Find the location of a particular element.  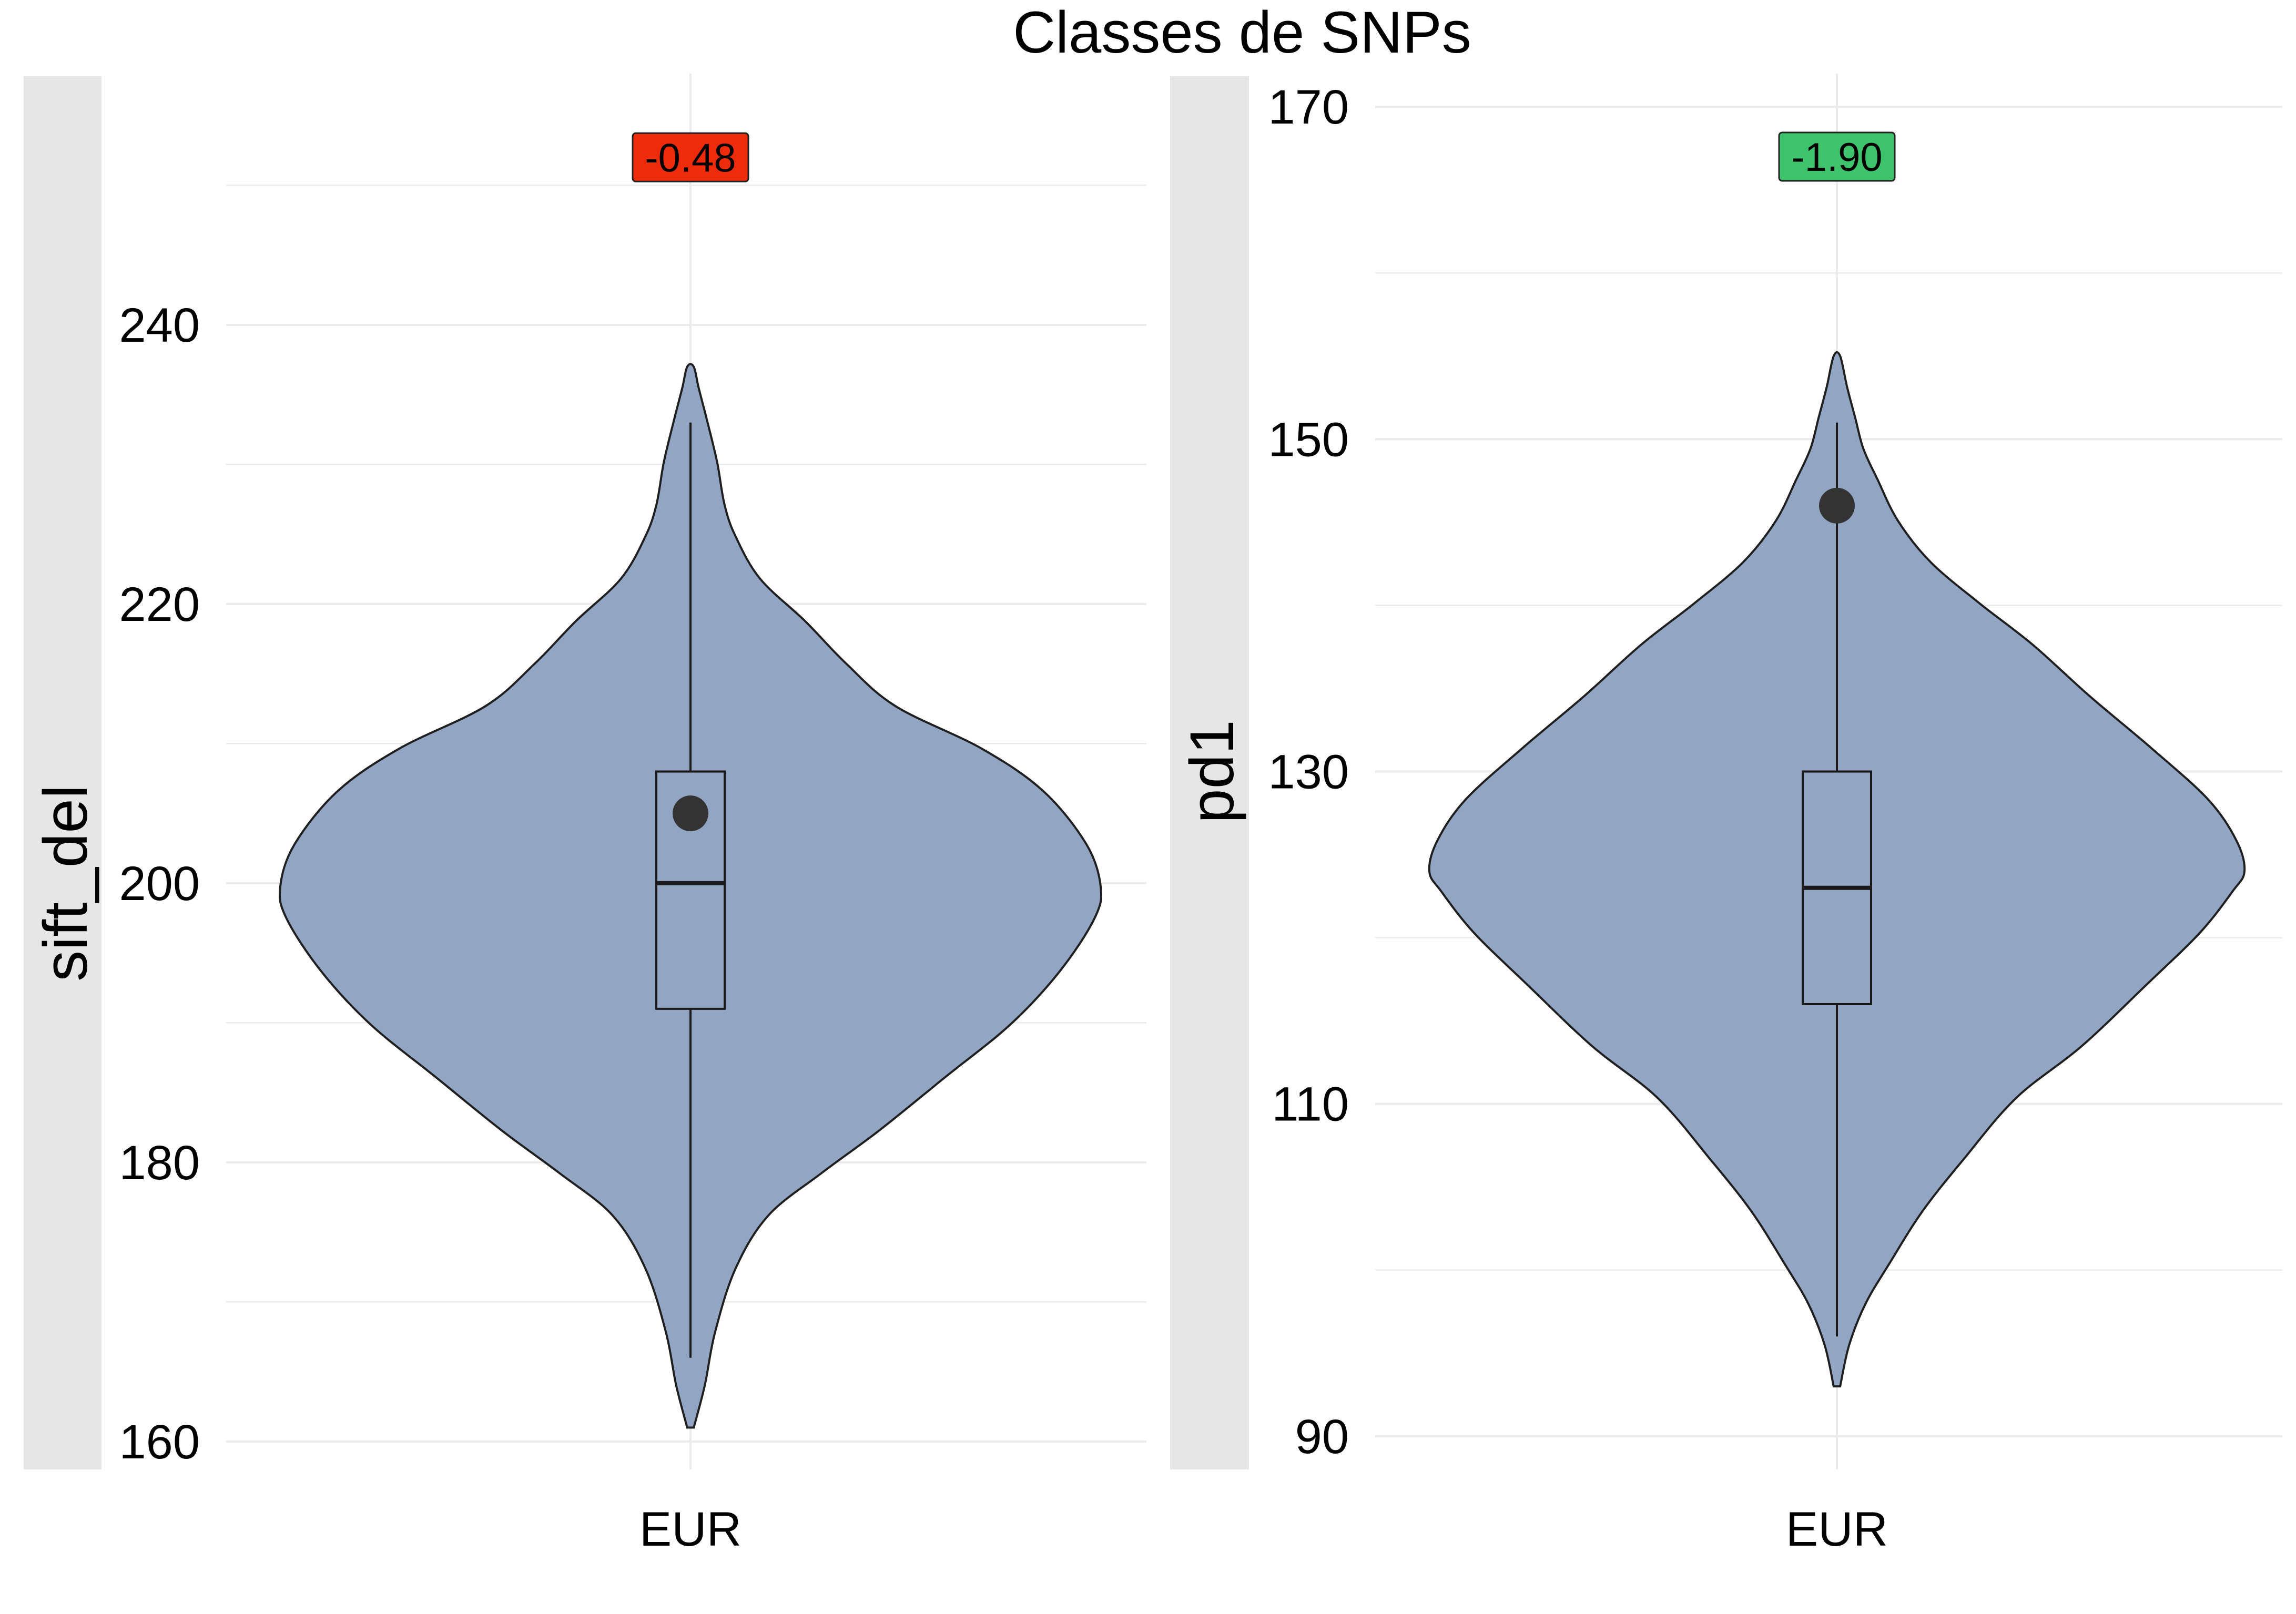

y-tick-labels: 160 180 200 220 240 is located at coordinates (159, 884).